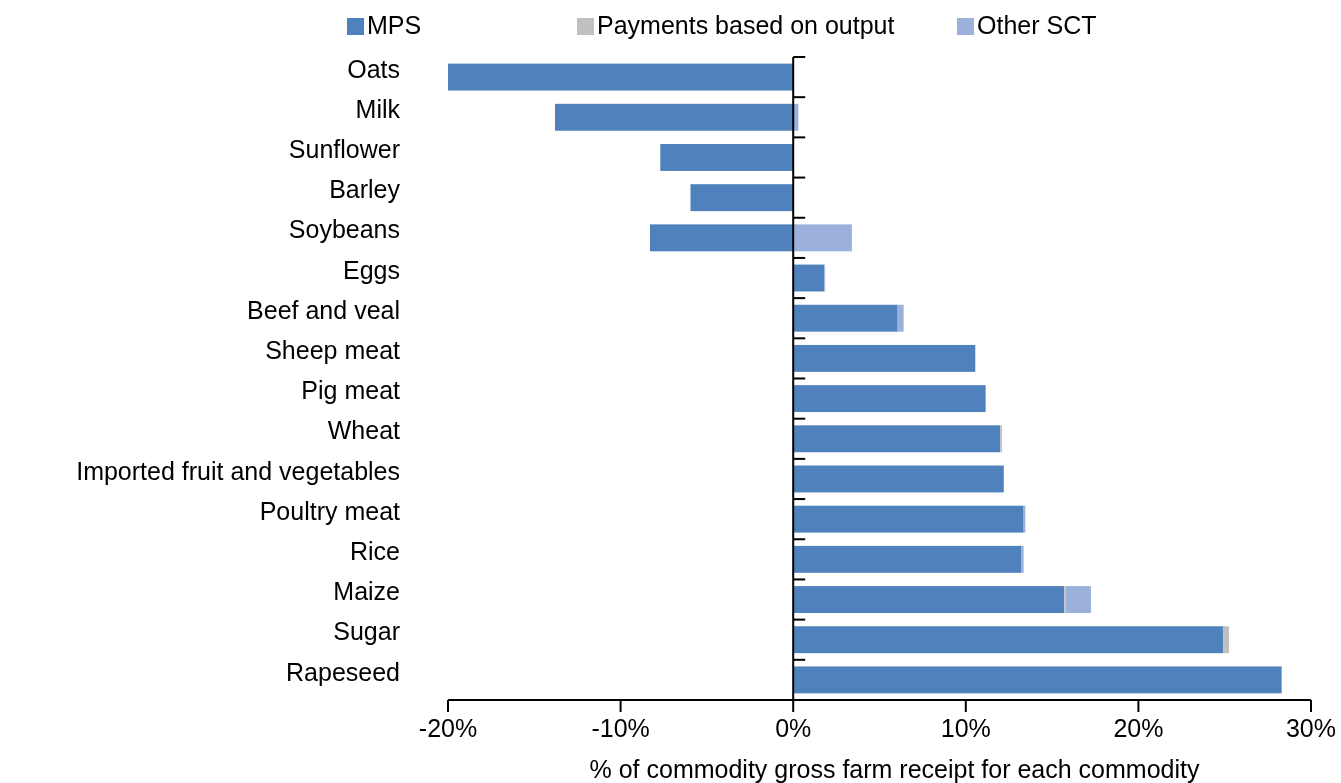  Describe the element at coordinates (344, 149) in the screenshot. I see `y-tick-label: Sunflower` at that location.